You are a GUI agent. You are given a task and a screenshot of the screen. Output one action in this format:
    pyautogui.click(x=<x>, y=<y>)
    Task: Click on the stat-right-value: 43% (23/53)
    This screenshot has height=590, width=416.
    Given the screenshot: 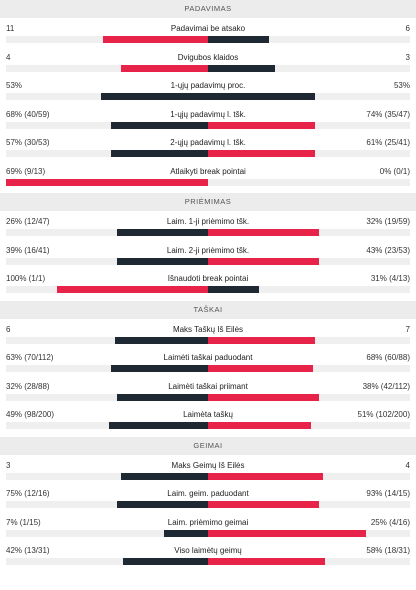 What is the action you would take?
    pyautogui.click(x=388, y=250)
    